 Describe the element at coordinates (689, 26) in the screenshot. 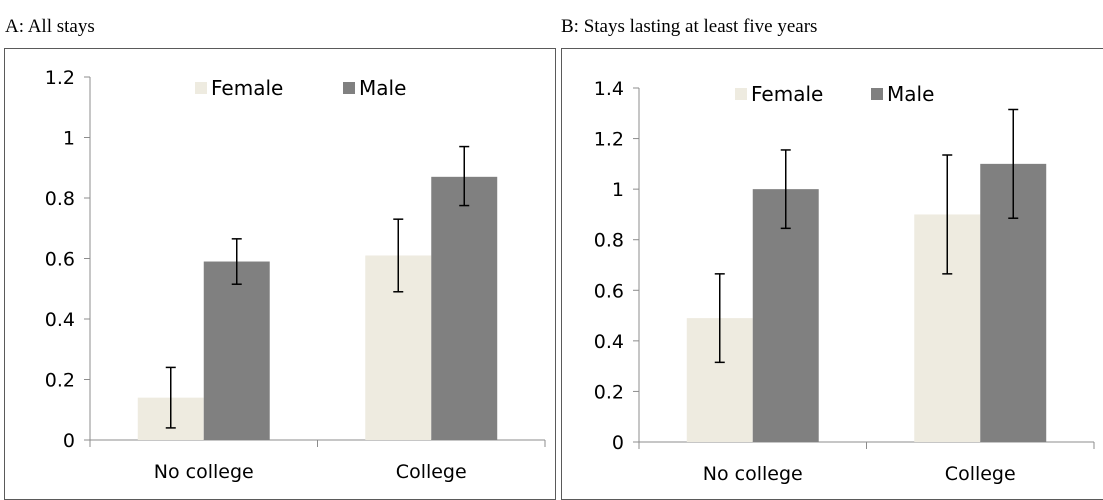

I see `panel-b-title: B: Stays lasting at least five years` at that location.